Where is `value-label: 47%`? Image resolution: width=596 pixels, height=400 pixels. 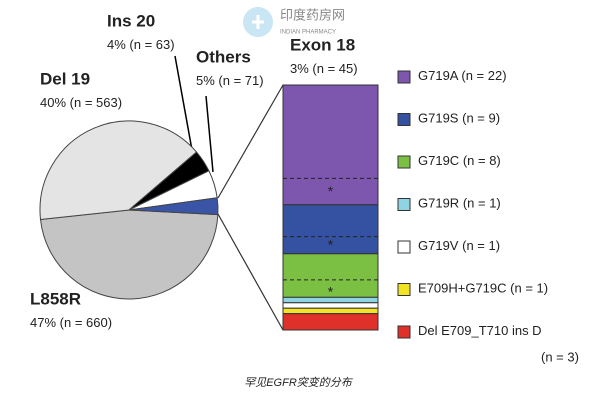 value-label: 47% is located at coordinates (43, 322).